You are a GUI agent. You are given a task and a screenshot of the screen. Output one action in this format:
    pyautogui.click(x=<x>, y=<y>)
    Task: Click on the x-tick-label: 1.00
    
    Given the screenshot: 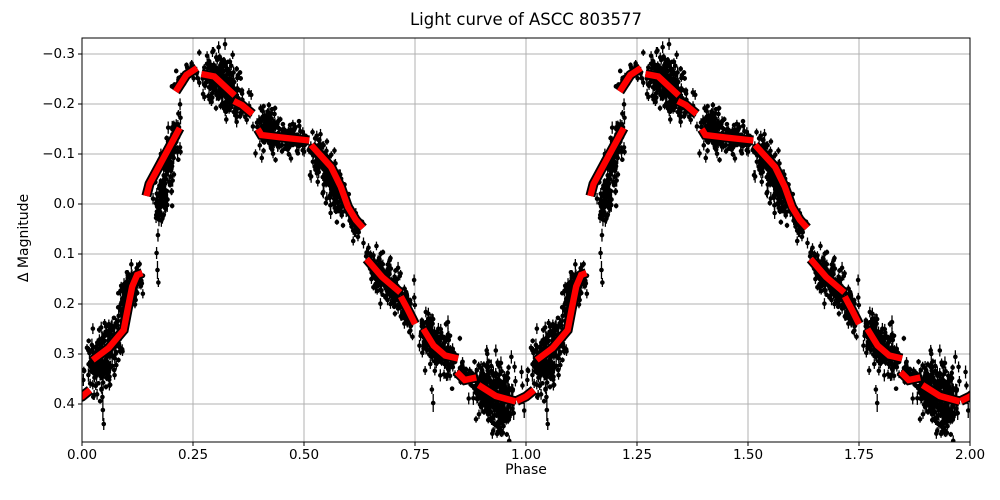 What is the action you would take?
    pyautogui.click(x=526, y=455)
    